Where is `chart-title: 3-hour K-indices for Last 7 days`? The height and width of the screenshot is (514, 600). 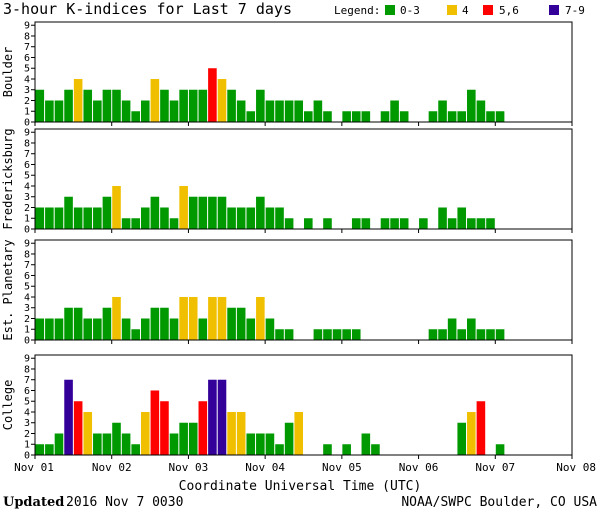 chart-title: 3-hour K-indices for Last 7 days is located at coordinates (147, 9).